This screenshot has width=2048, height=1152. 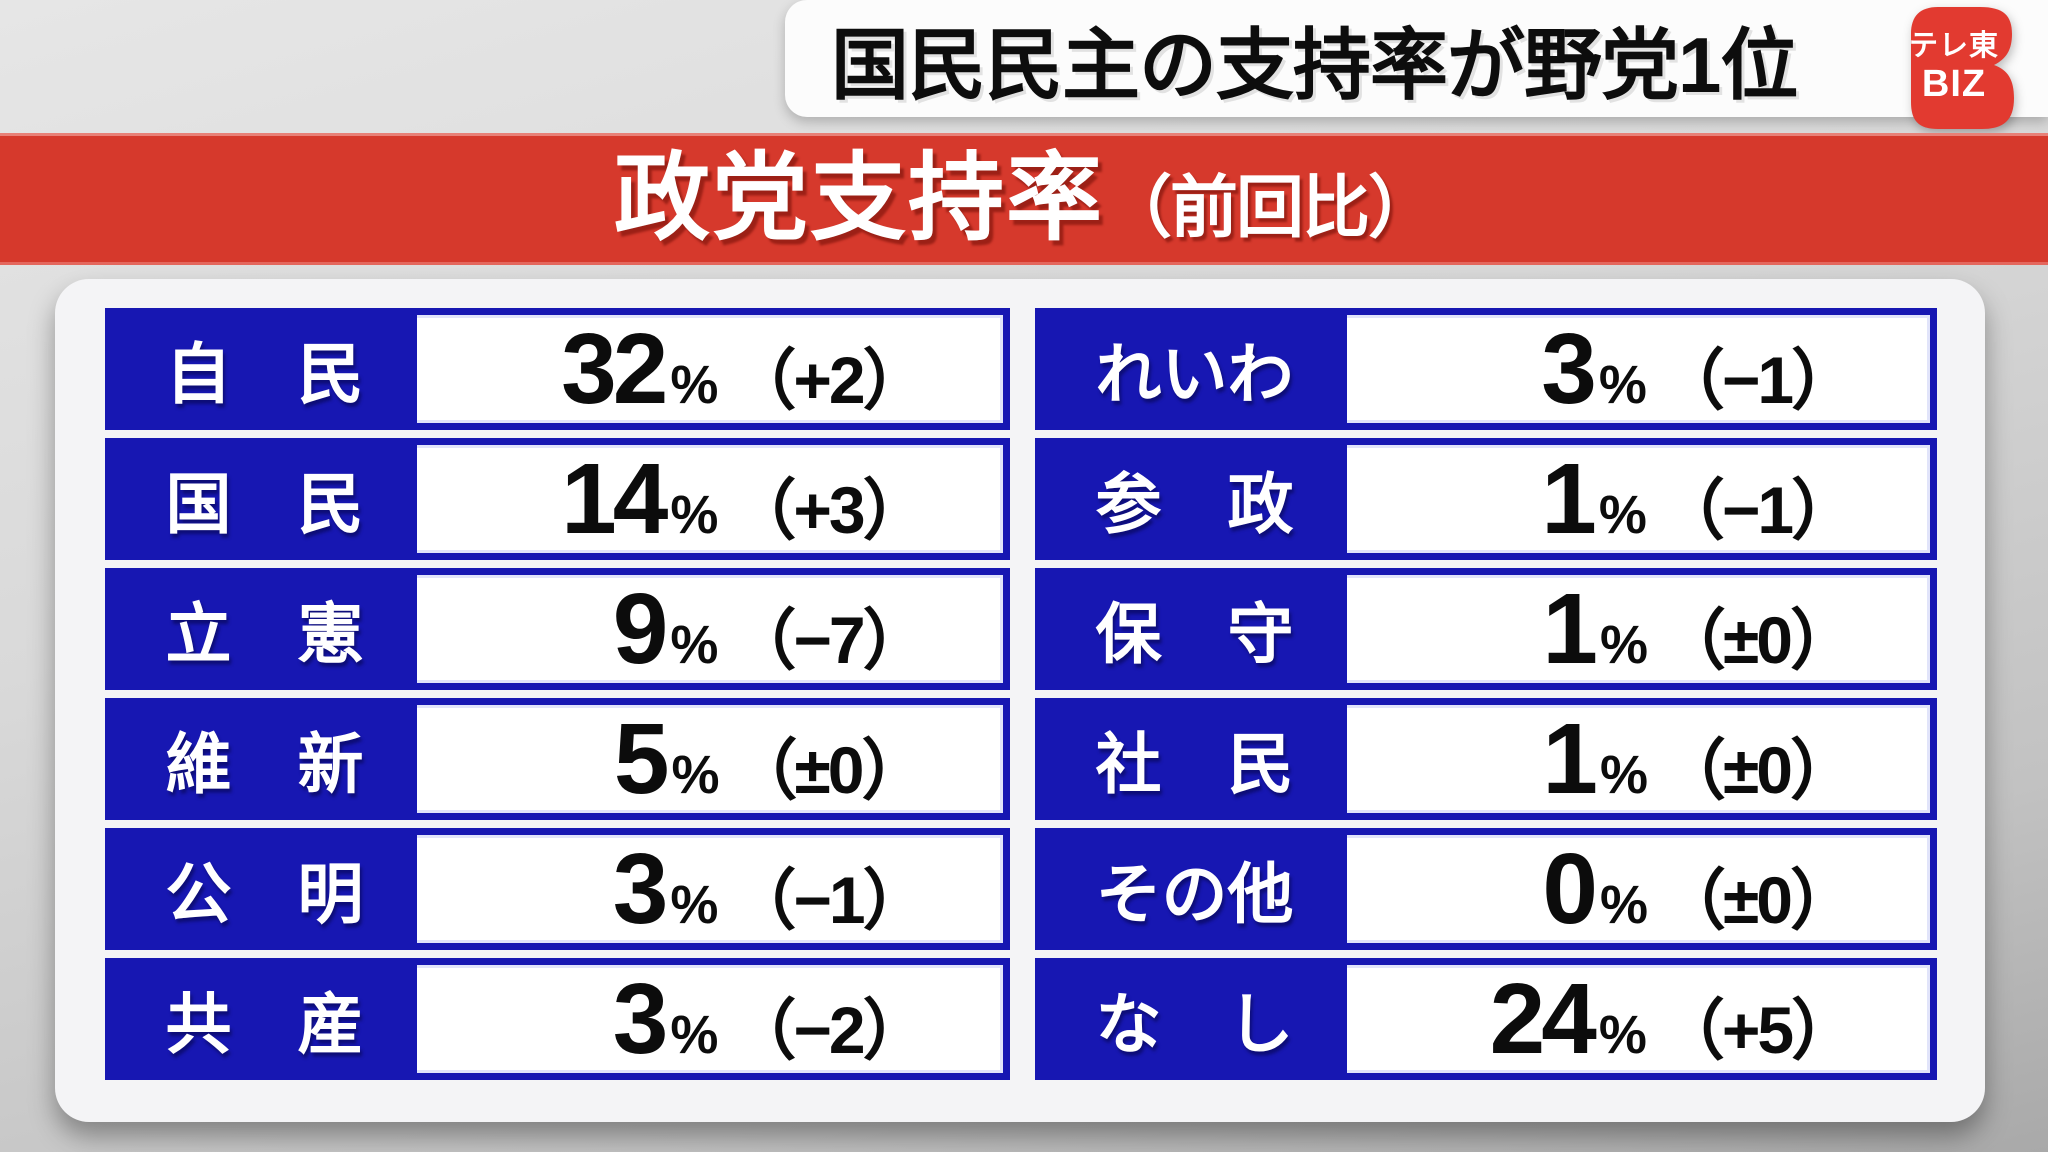 I want to click on logo-blob-icon, so click(x=1962, y=68).